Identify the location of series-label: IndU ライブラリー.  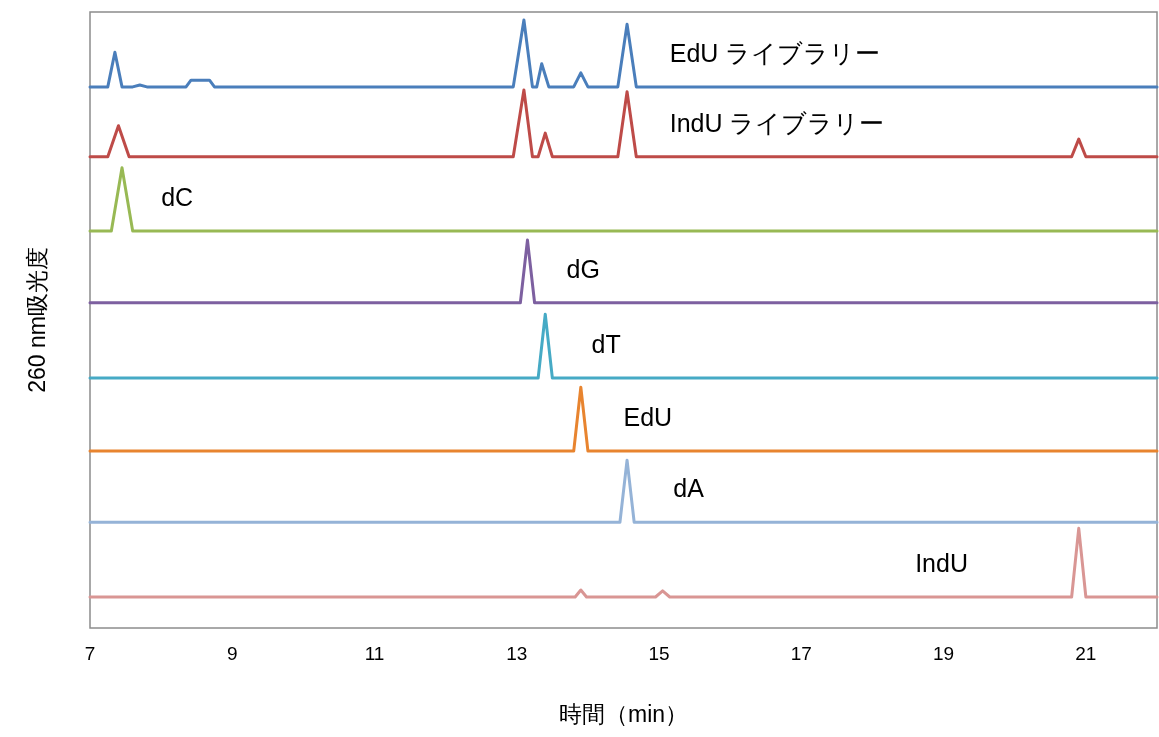
(777, 122).